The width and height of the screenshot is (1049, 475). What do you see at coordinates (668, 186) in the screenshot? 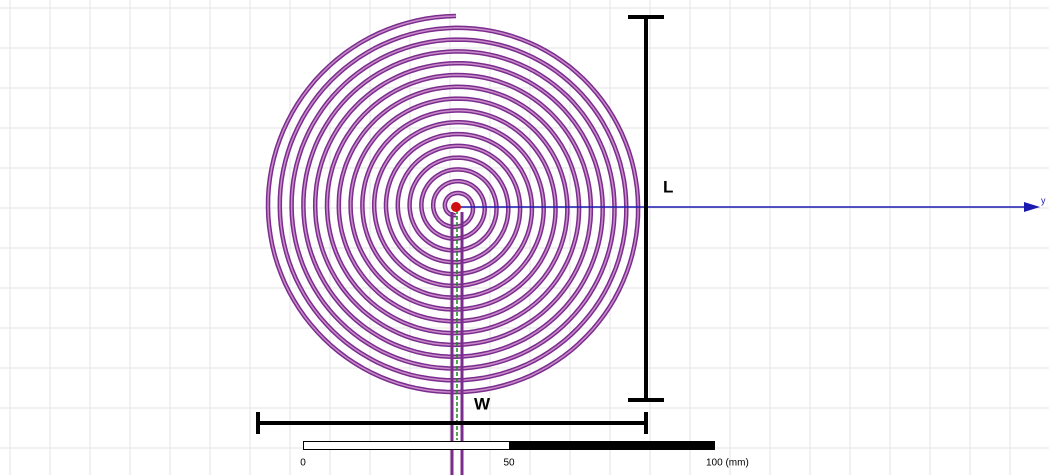
I see `length-label: L` at bounding box center [668, 186].